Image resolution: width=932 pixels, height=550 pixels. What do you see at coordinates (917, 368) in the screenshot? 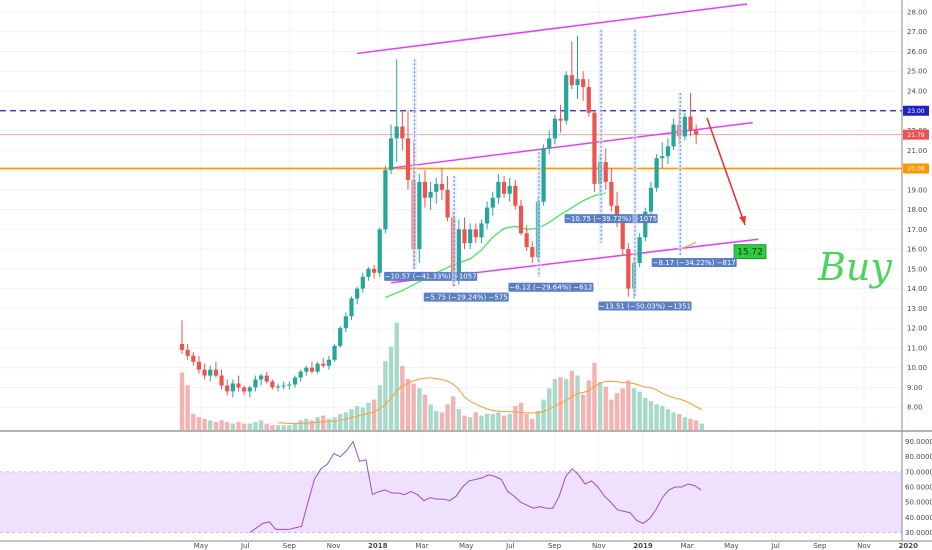
I see `price-tick-label: 10.00` at bounding box center [917, 368].